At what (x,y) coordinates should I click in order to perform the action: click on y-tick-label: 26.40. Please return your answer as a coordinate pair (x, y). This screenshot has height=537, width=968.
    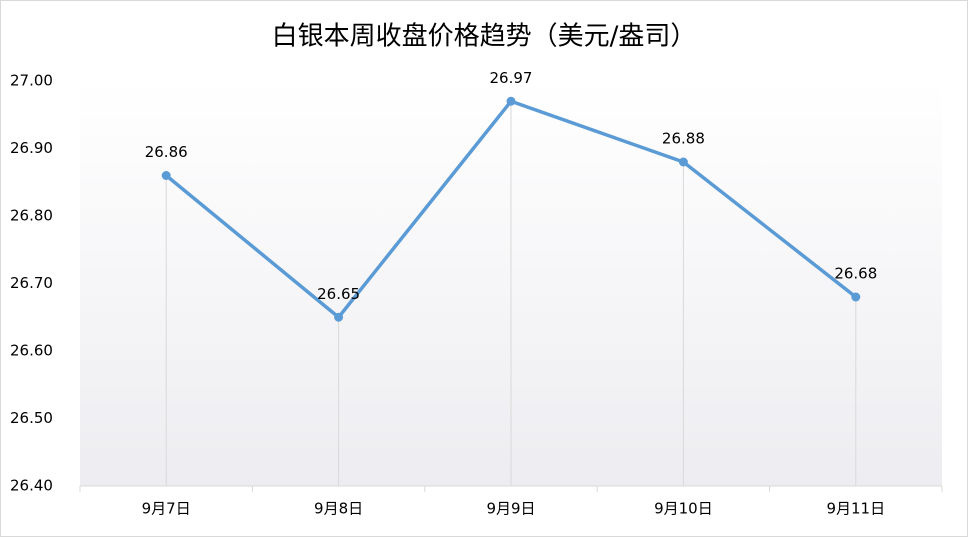
    Looking at the image, I should click on (31, 486).